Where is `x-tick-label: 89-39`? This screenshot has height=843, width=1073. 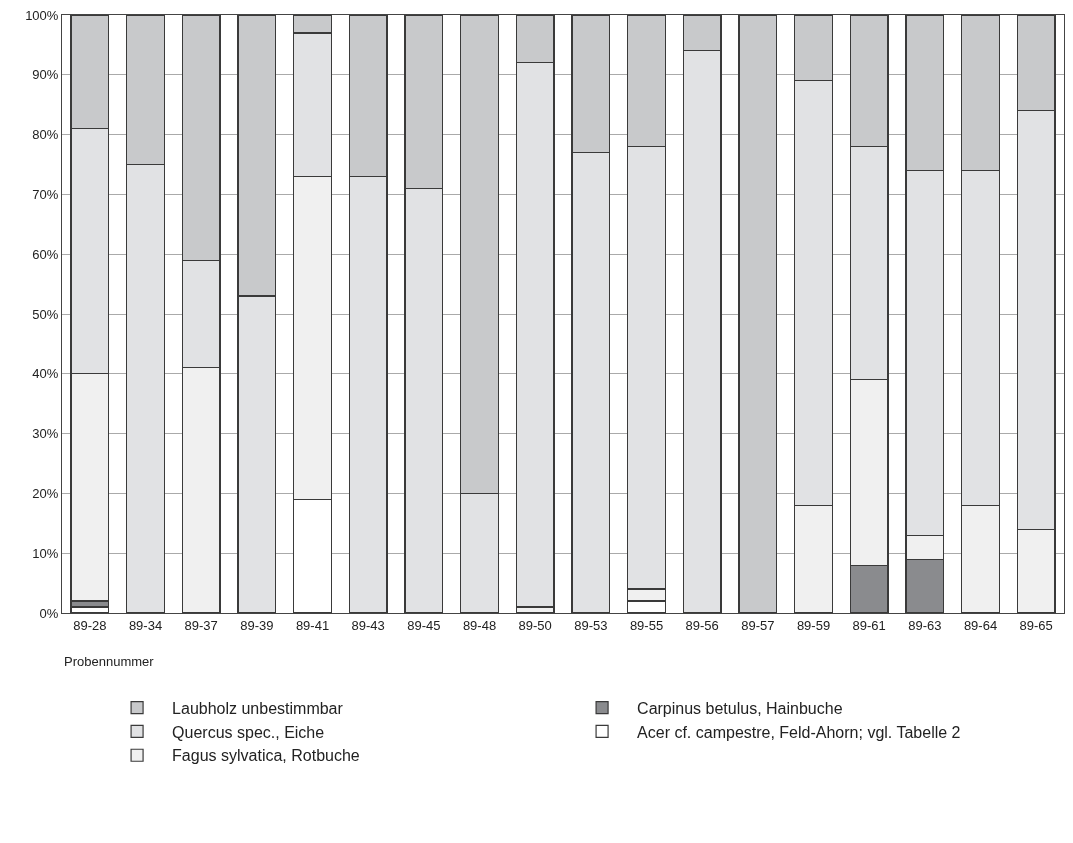 x-tick-label: 89-39 is located at coordinates (257, 625).